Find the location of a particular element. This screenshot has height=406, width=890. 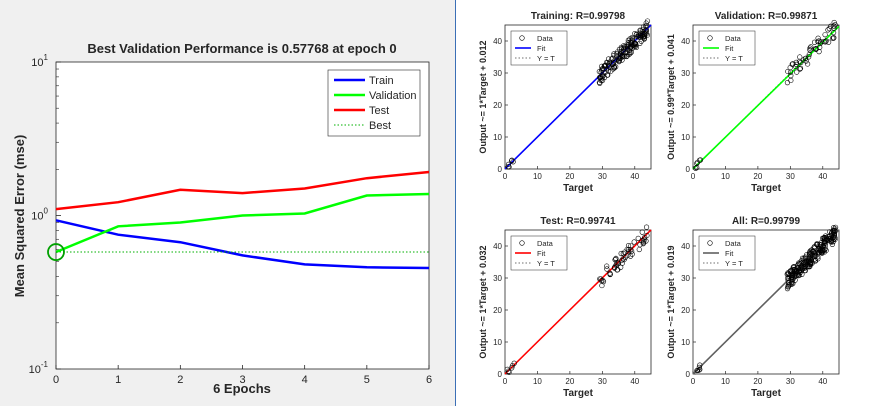

x-tick-label: 40 is located at coordinates (634, 381).